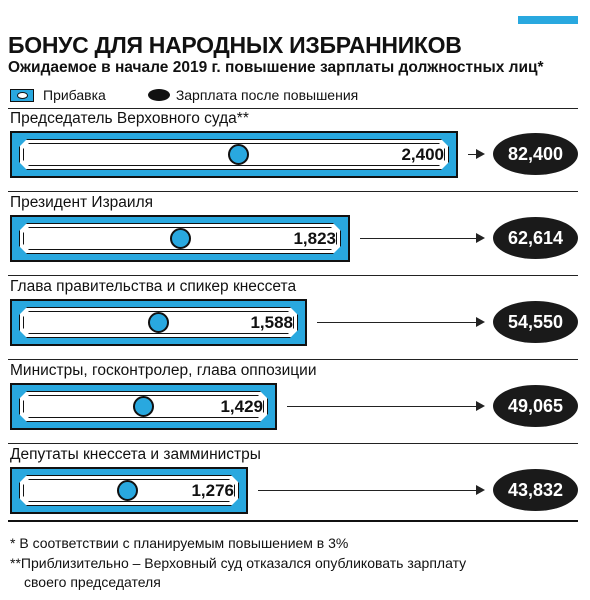 The width and height of the screenshot is (590, 600). I want to click on raise-value: 1,429, so click(241, 406).